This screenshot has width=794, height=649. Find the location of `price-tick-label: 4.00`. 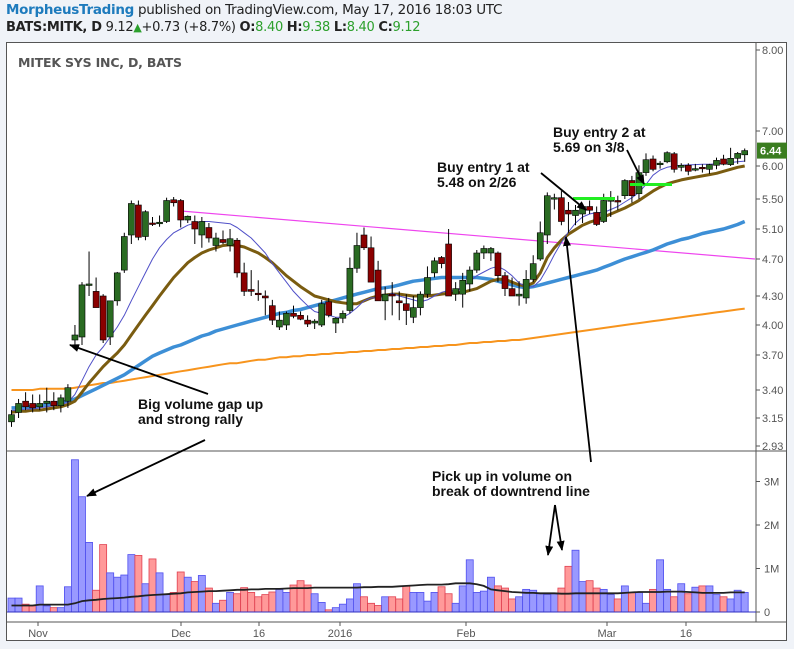

price-tick-label: 4.00 is located at coordinates (772, 326).